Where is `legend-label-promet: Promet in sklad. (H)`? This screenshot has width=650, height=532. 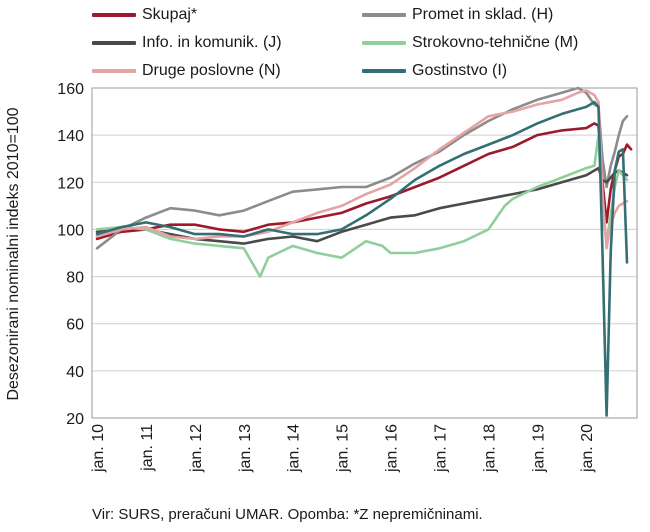 legend-label-promet: Promet in sklad. (H) is located at coordinates (483, 14).